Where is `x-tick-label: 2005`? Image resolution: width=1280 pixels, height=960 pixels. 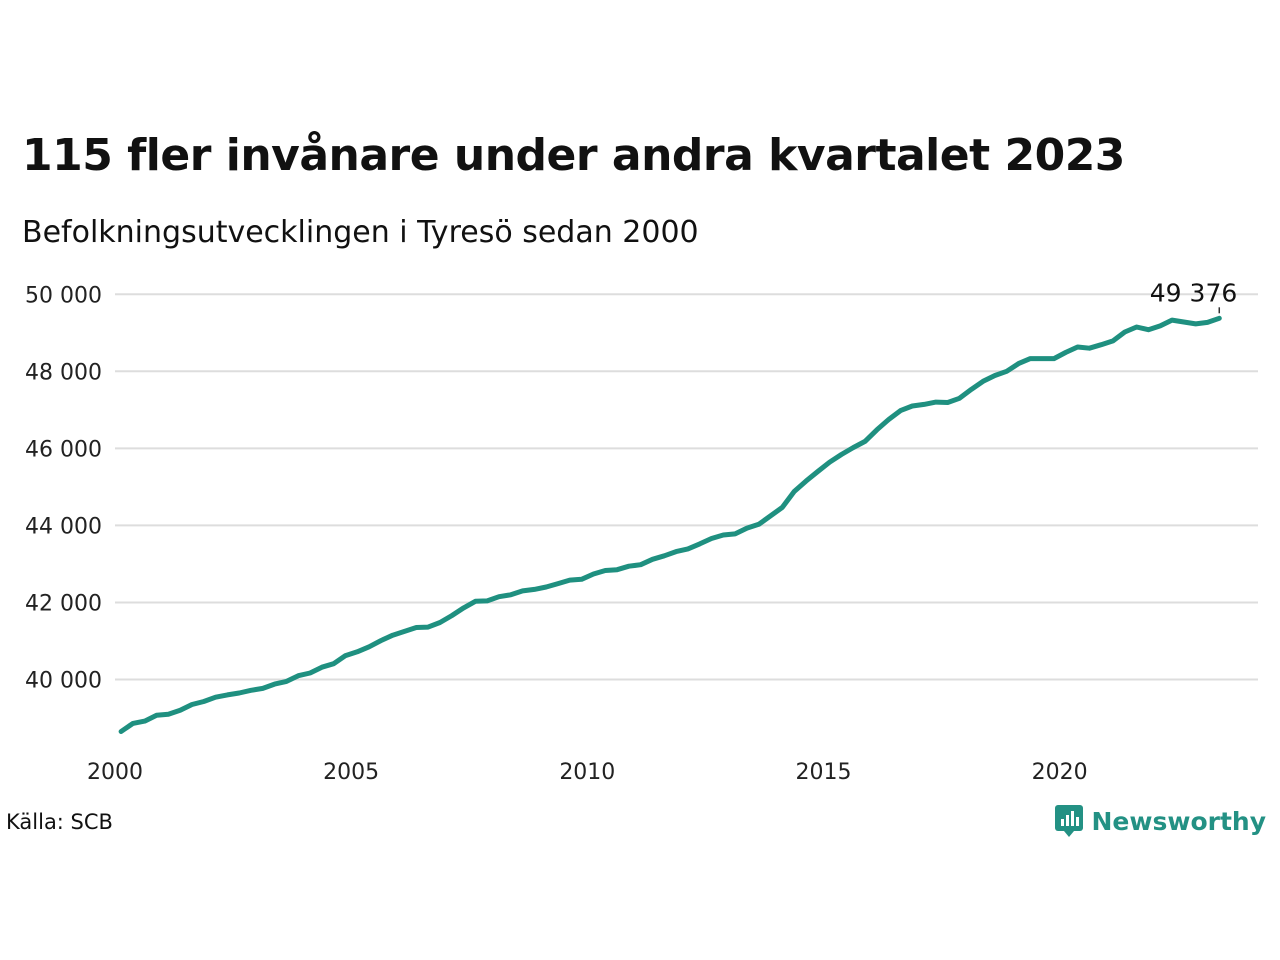
x-tick-label: 2005 is located at coordinates (351, 772).